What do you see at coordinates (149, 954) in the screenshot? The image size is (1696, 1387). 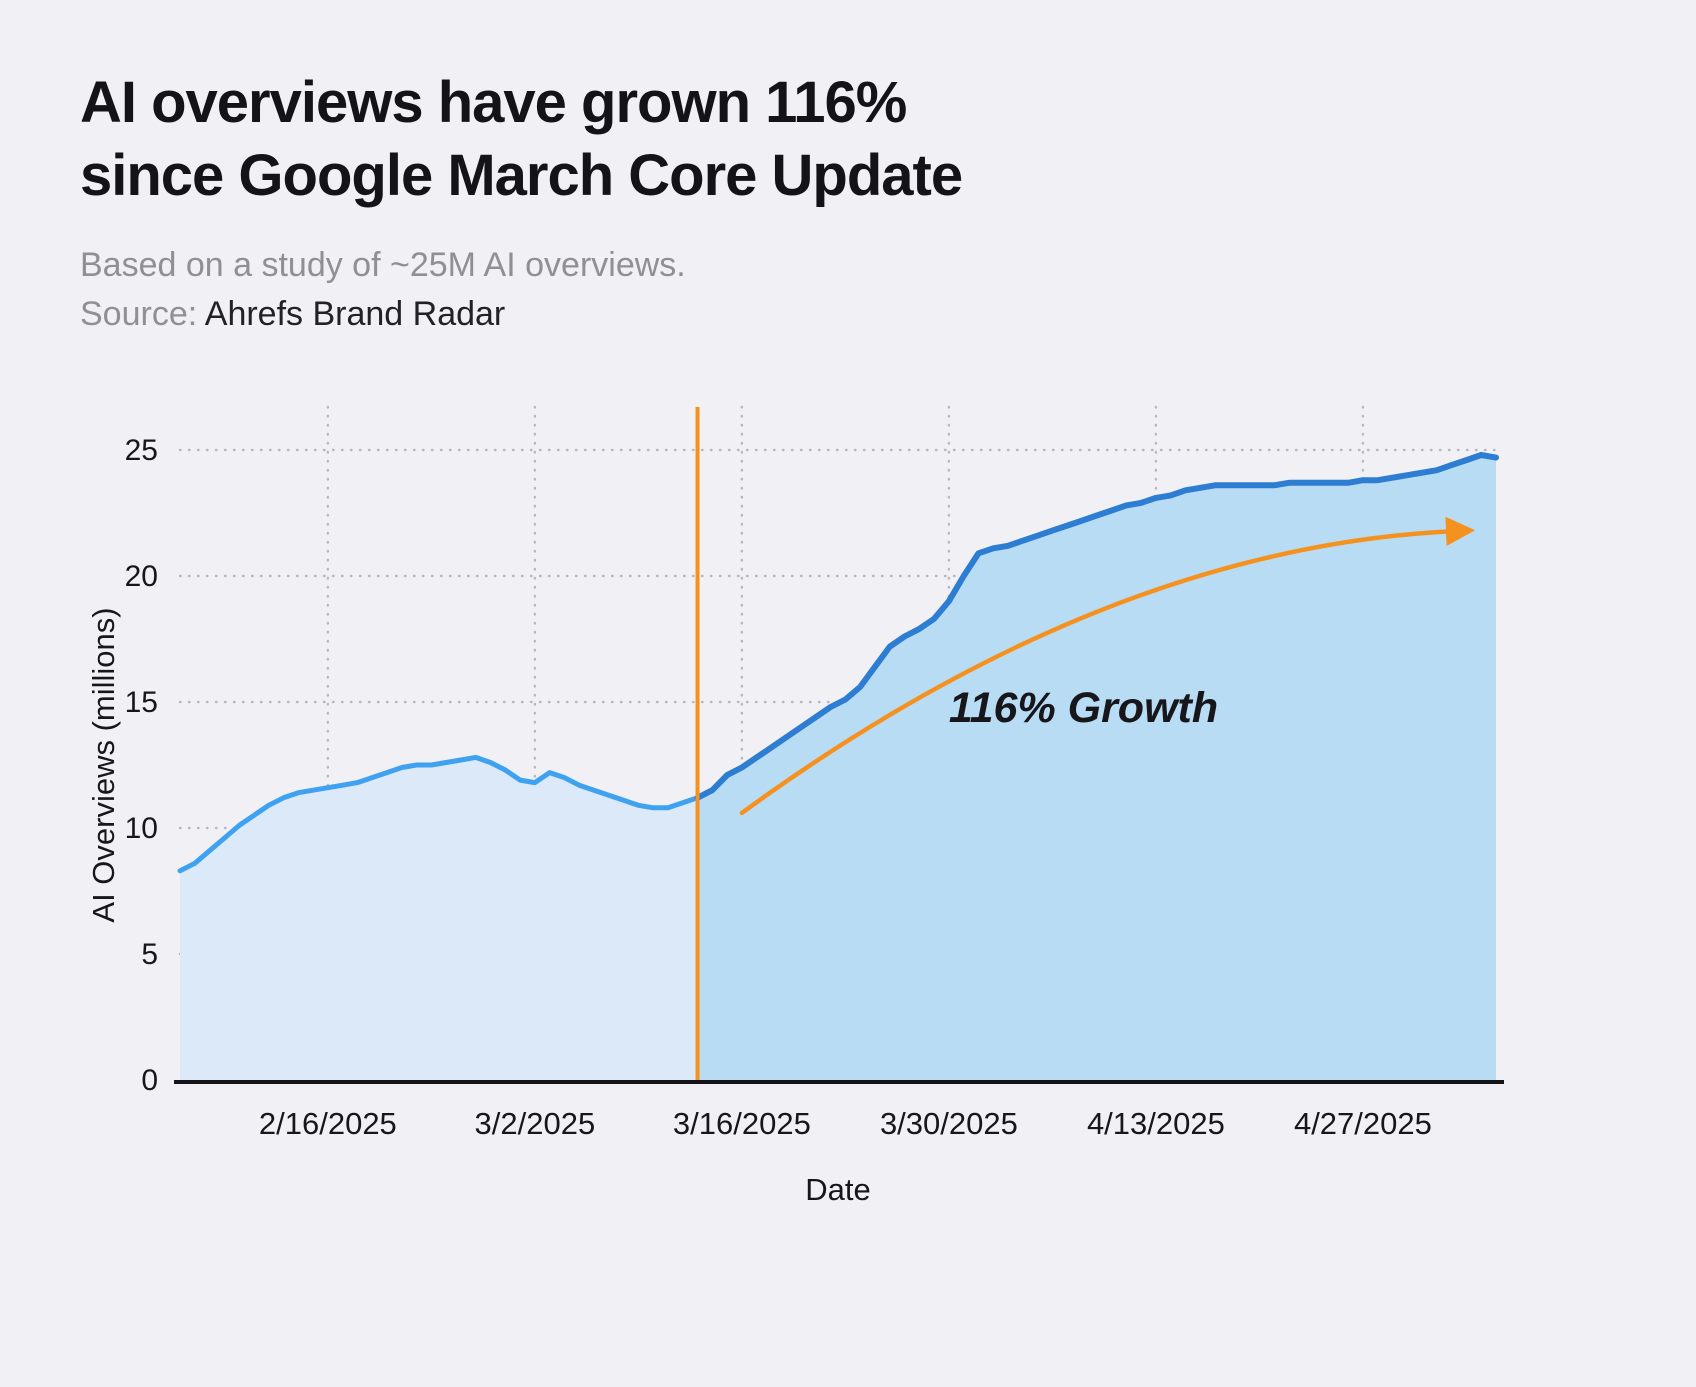 I see `y-tick-label: 5` at bounding box center [149, 954].